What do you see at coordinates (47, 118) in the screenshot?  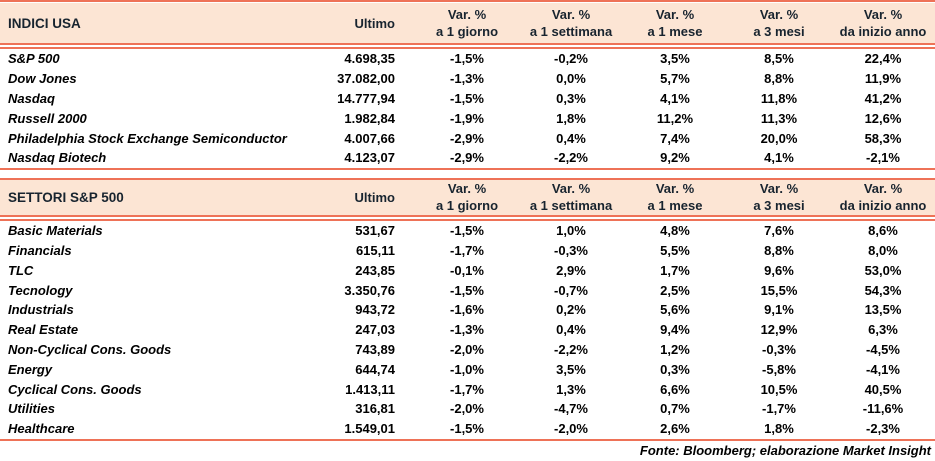 I see `row-label: Russell 2000` at bounding box center [47, 118].